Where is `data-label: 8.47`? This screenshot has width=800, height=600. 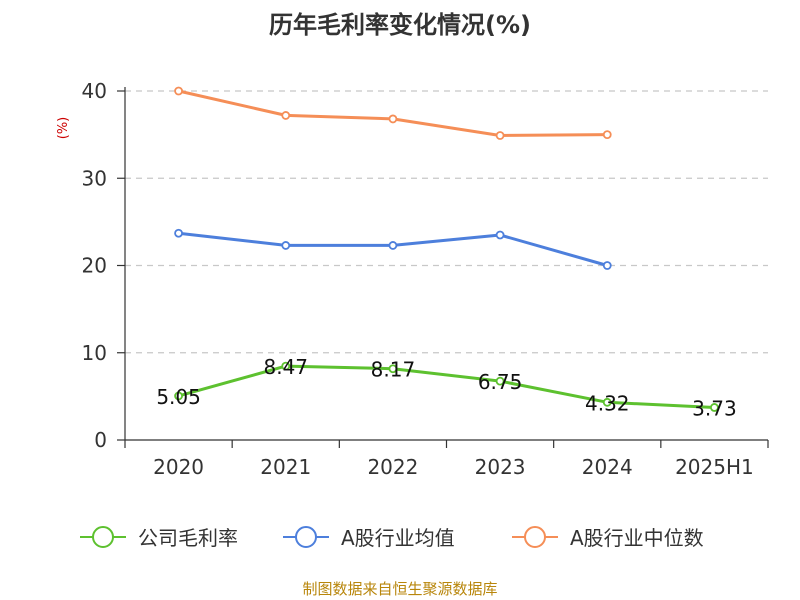 data-label: 8.47 is located at coordinates (285, 367).